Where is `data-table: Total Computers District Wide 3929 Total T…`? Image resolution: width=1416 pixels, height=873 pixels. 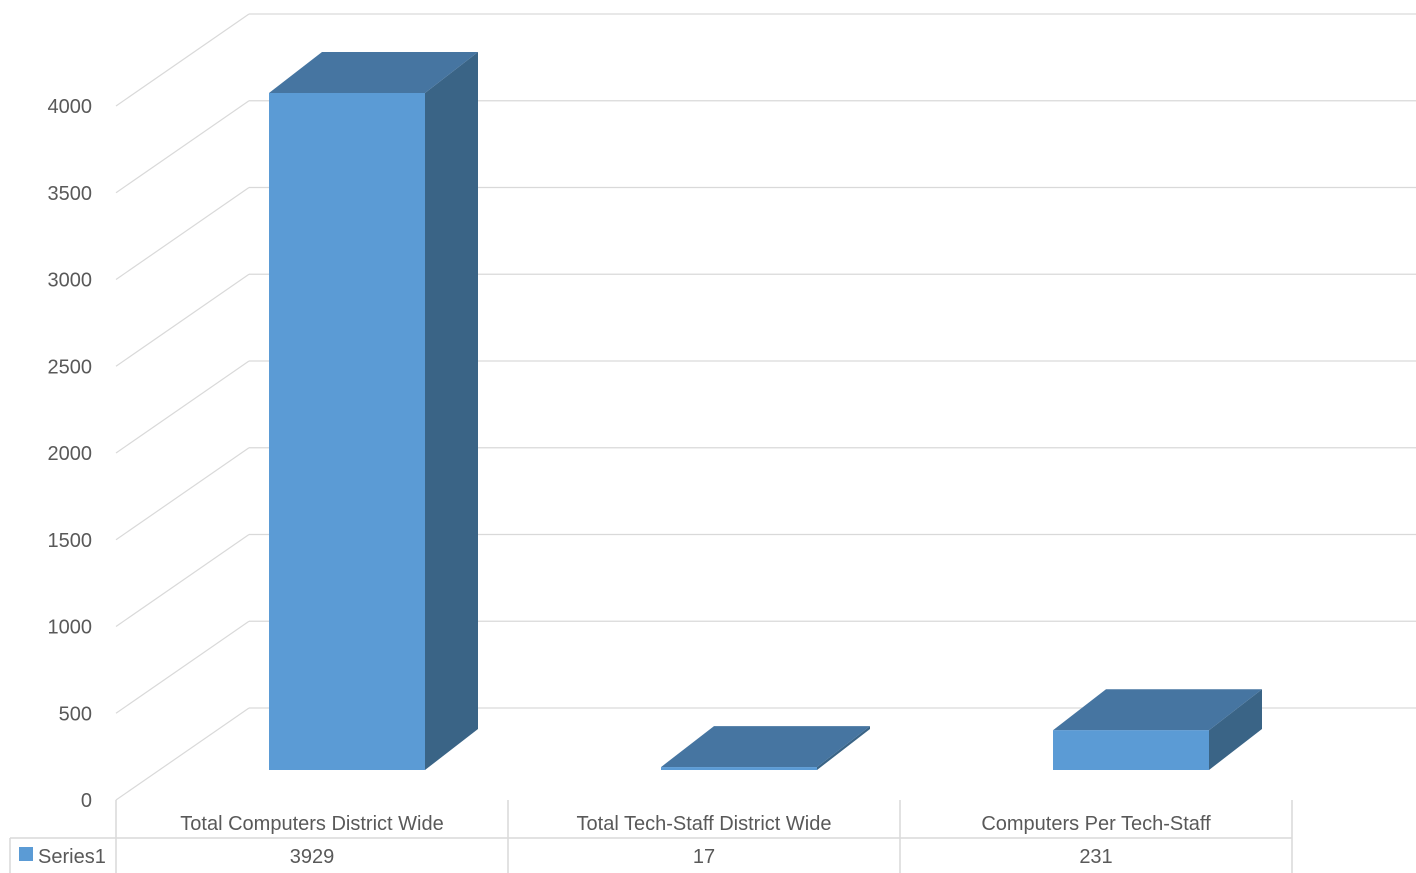
data-table: Total Computers District Wide 3929 Total T… is located at coordinates (651, 836).